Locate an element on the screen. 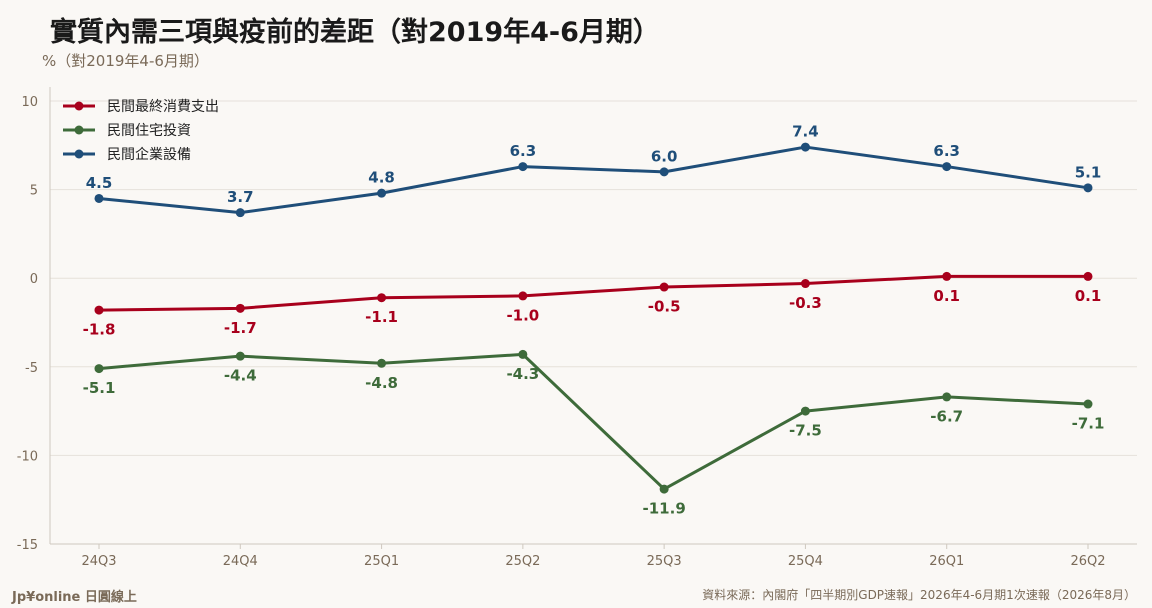  chart-title: 實質內需三項與疫前的差距（對2019年4-6月期） is located at coordinates (355, 32).